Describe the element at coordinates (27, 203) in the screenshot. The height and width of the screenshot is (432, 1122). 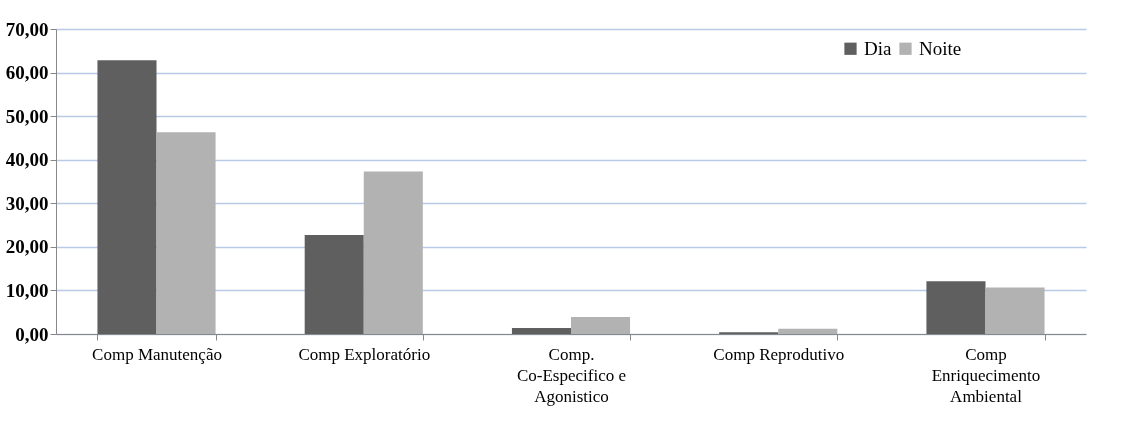
I see `y-tick-label: 30,00` at that location.